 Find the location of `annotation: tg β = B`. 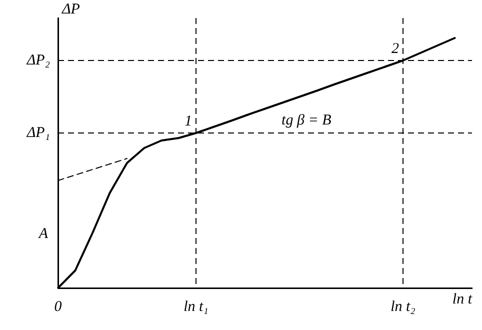

annotation: tg β = B is located at coordinates (307, 120).